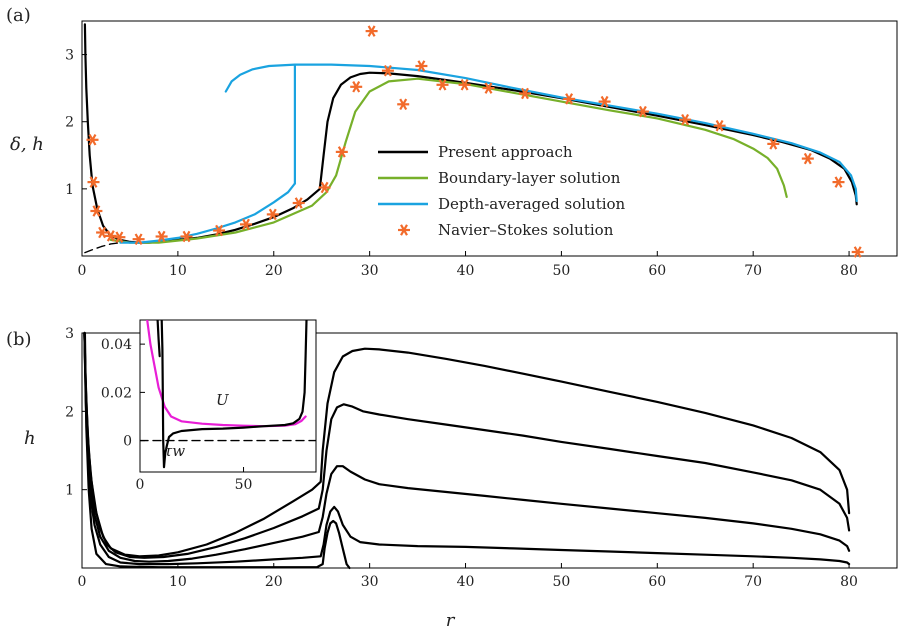 The width and height of the screenshot is (901, 632). I want to click on x-tick-label: 40, so click(466, 582).